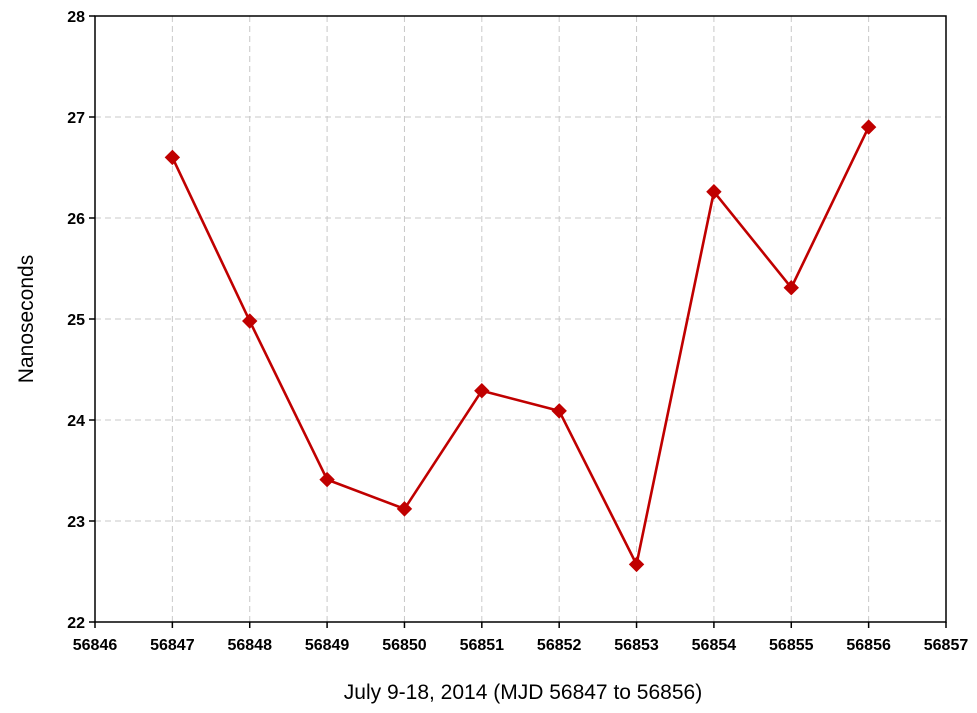 The image size is (977, 713). Describe the element at coordinates (95, 645) in the screenshot. I see `x-tick-label: 56846` at that location.